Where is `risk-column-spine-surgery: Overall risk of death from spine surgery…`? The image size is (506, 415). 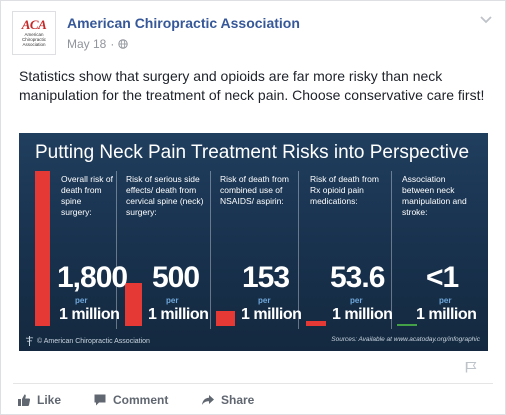
risk-column-spine-surgery: Overall risk of death from spine surgery… is located at coordinates (92, 251).